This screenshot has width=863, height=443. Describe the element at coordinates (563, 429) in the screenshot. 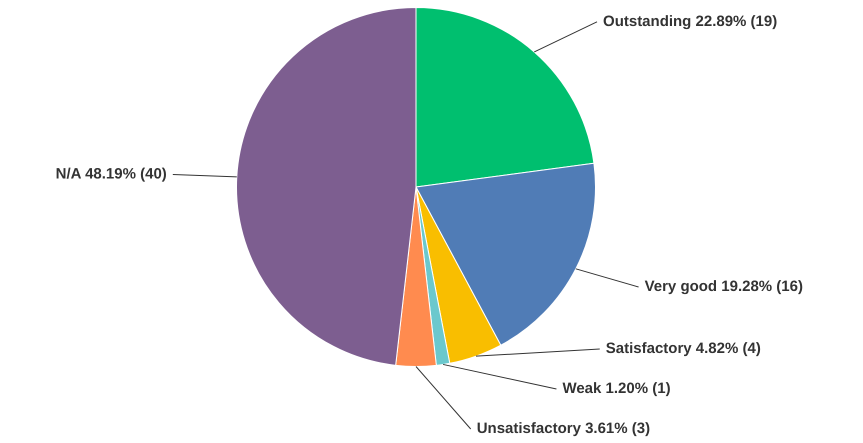

I see `slice-label: Unsatisfactory 3.61% (3)` at that location.